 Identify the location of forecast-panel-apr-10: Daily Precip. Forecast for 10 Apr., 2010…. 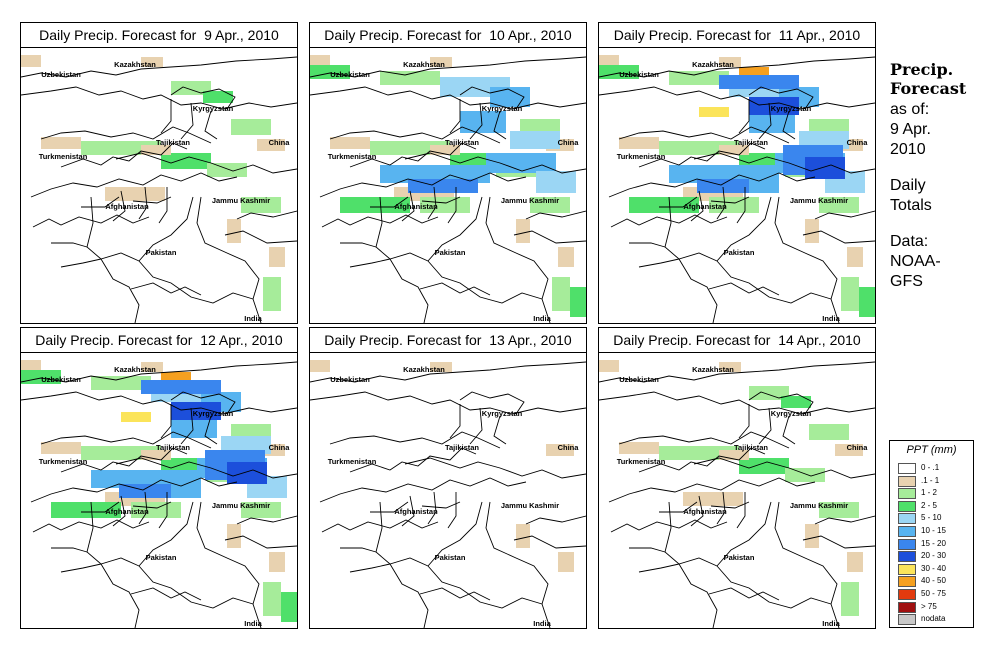
(448, 173).